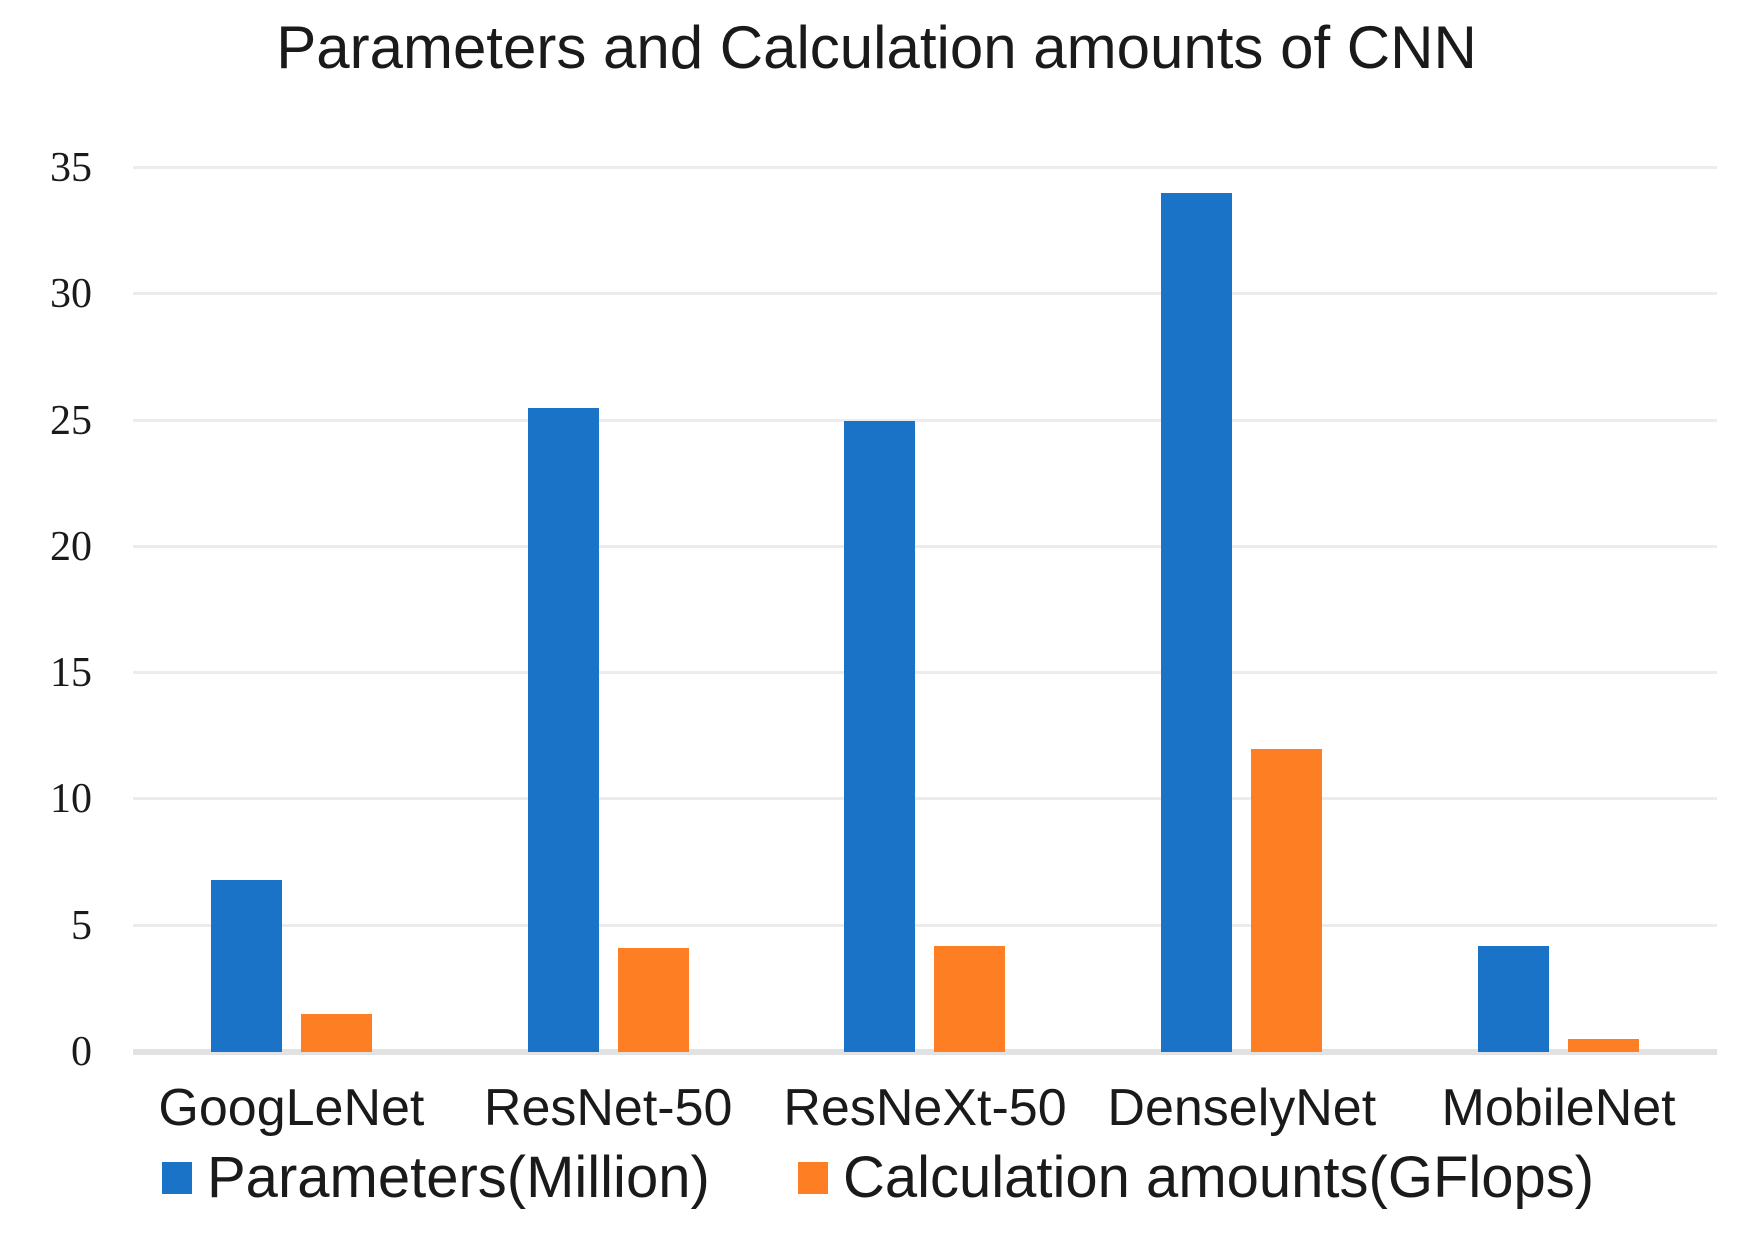 The width and height of the screenshot is (1753, 1241). Describe the element at coordinates (71, 294) in the screenshot. I see `y-tick-label: 30` at that location.